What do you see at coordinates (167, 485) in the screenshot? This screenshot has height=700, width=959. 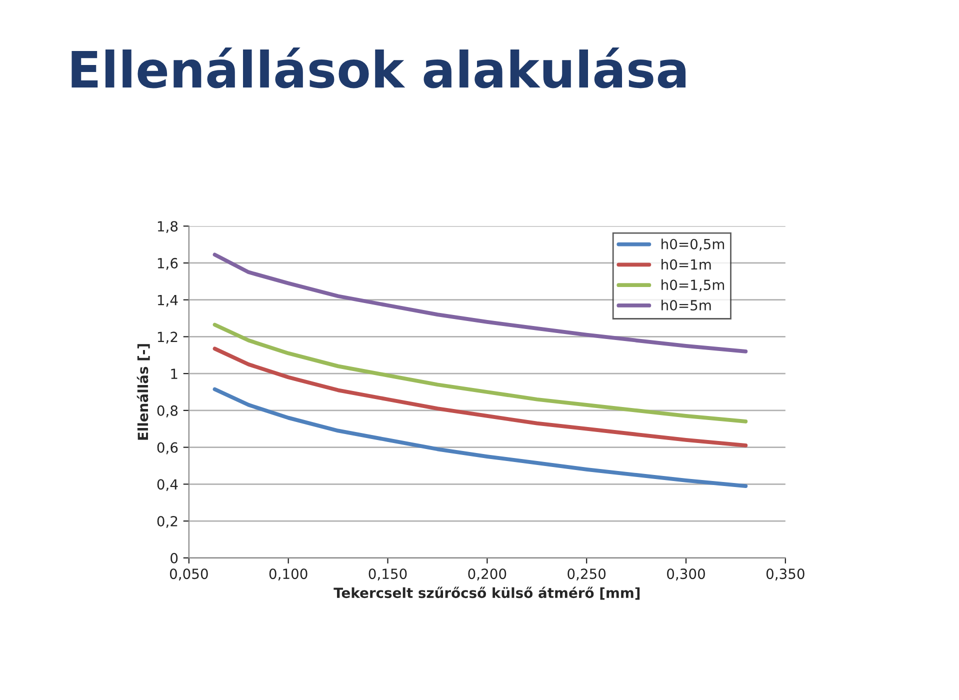 I see `y-tick-label: 0,4` at bounding box center [167, 485].